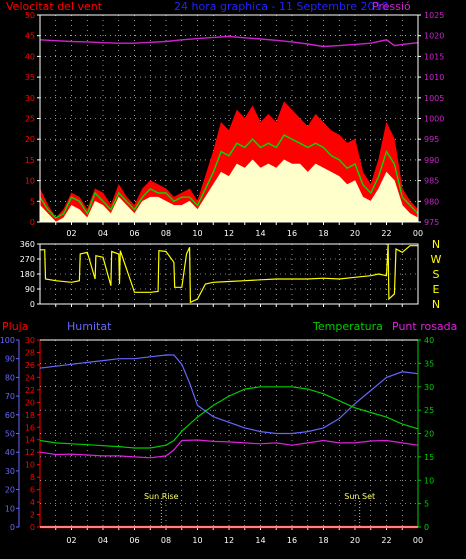  Describe the element at coordinates (27, 274) in the screenshot. I see `direction-ytick-label: 180` at that location.